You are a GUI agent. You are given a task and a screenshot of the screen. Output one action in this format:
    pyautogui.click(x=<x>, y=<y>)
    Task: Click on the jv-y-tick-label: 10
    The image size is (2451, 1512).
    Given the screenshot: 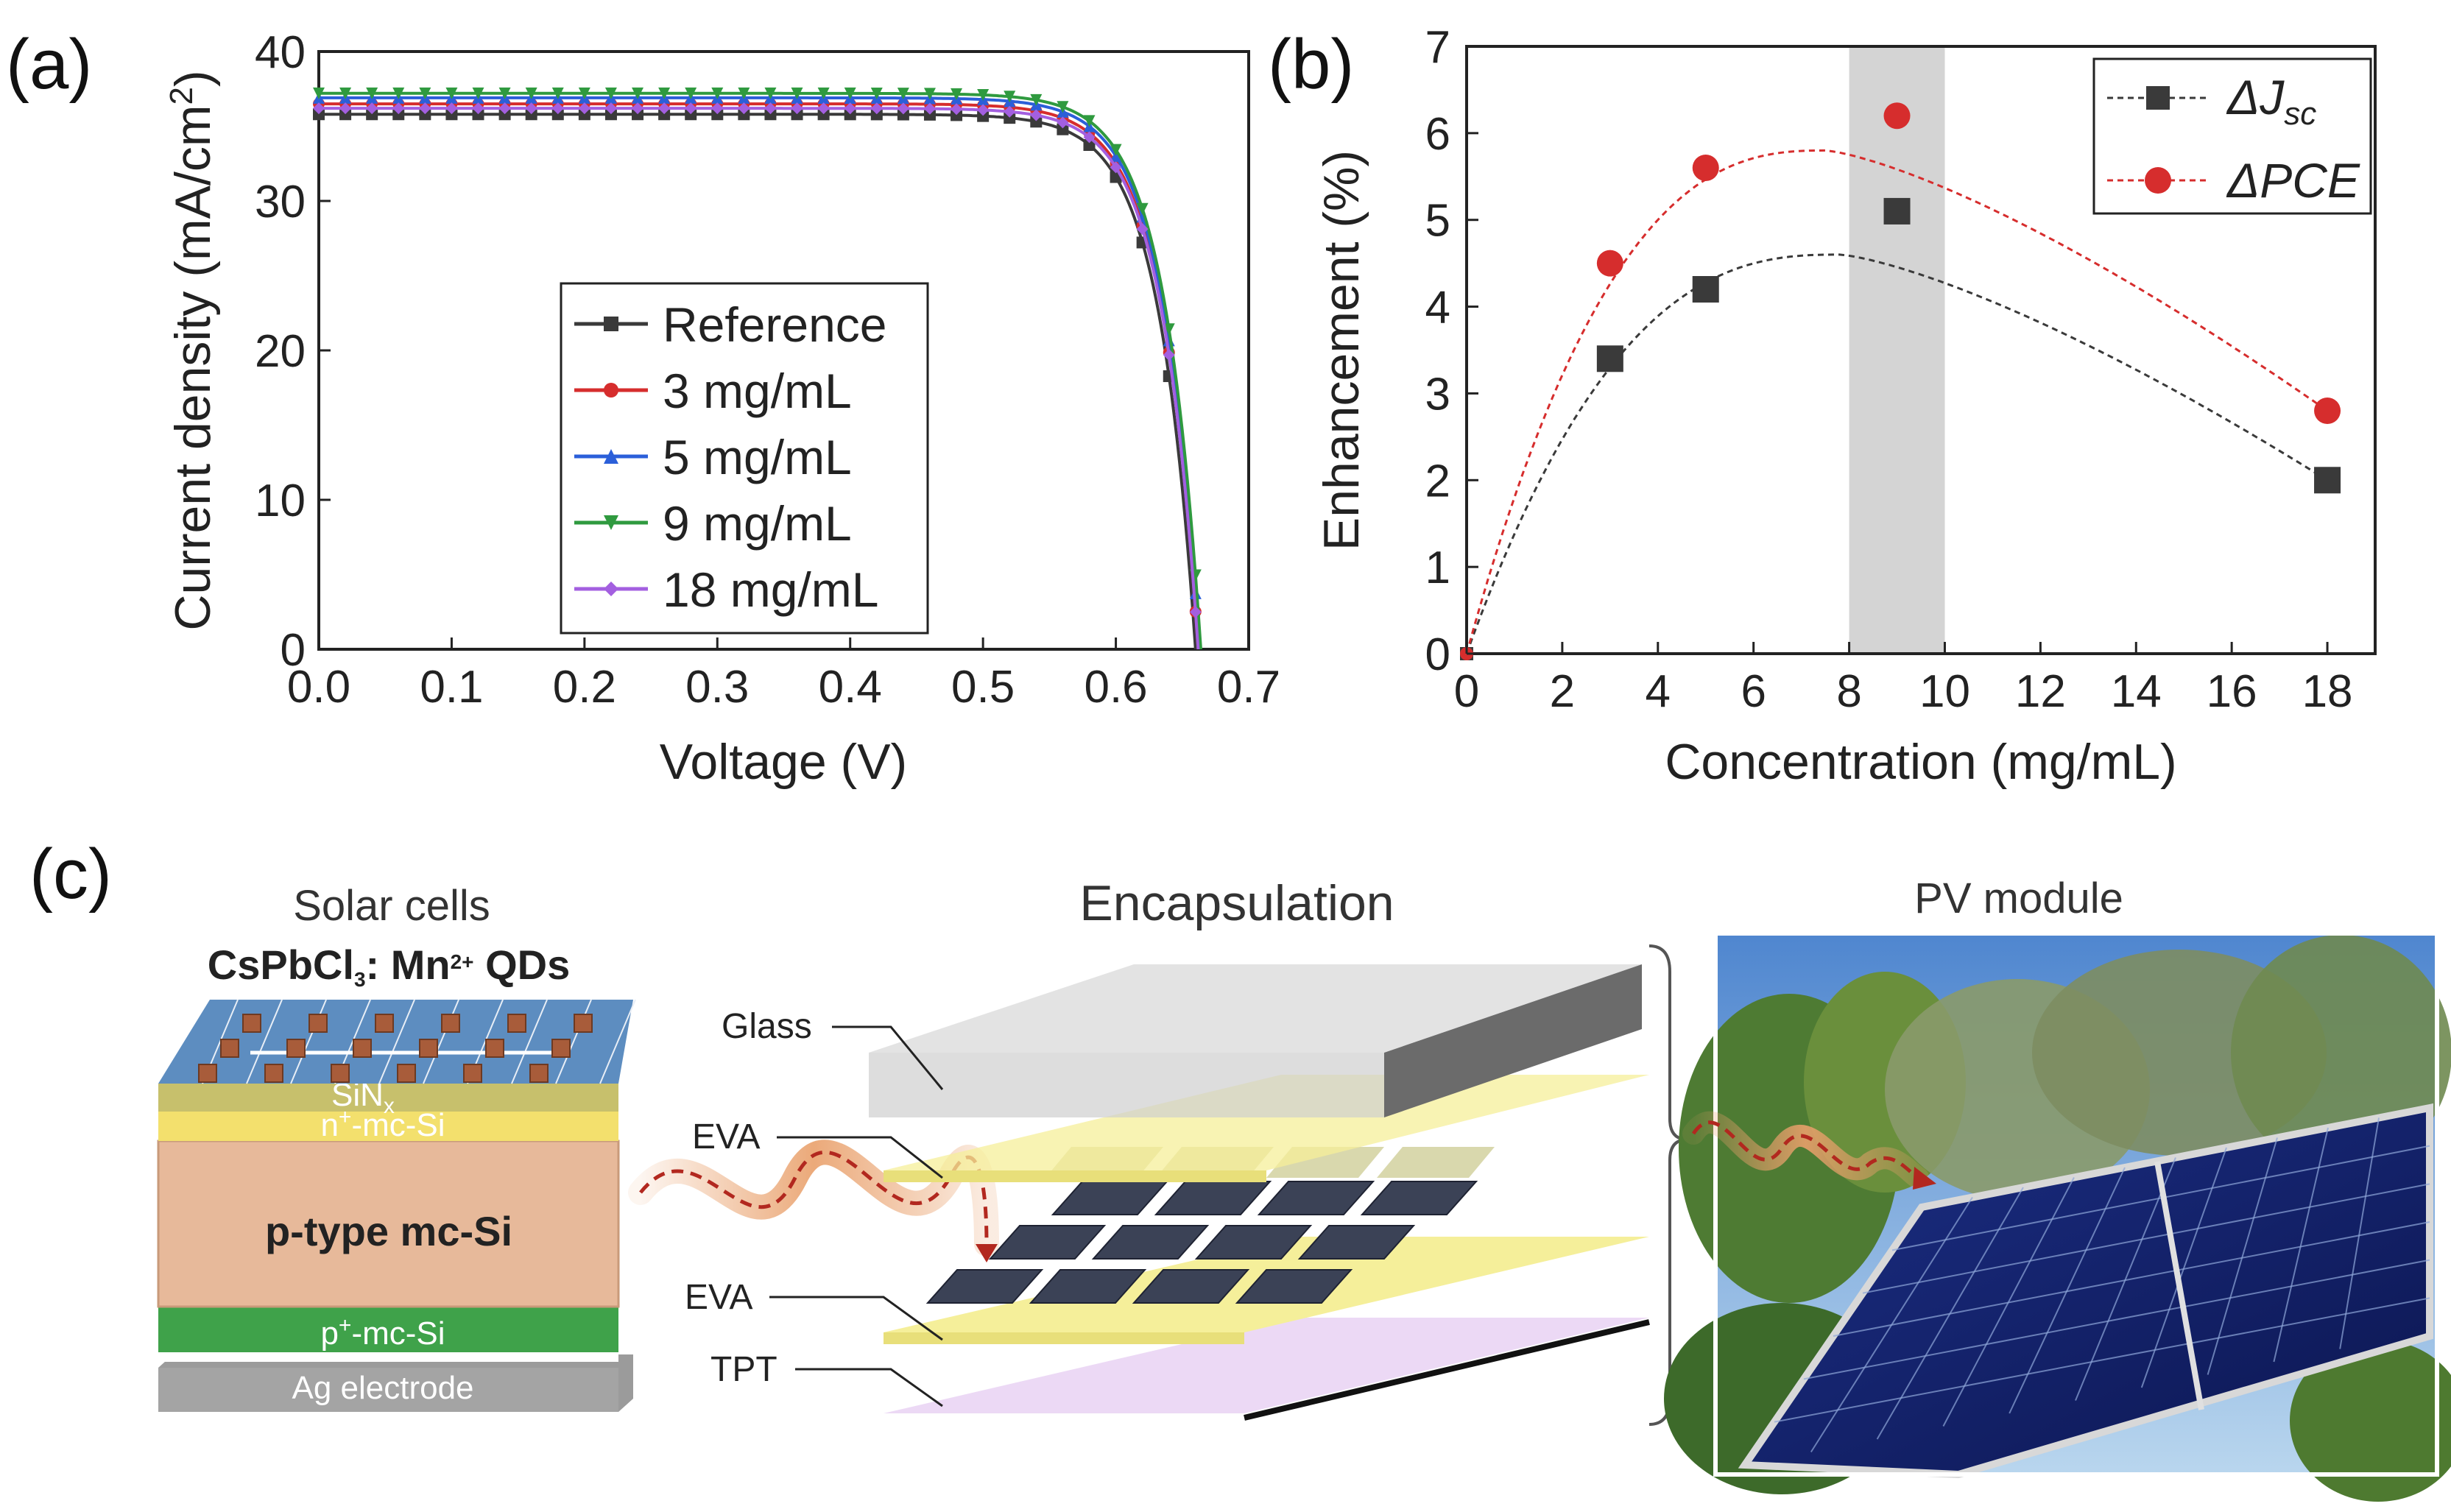 What is the action you would take?
    pyautogui.click(x=280, y=501)
    